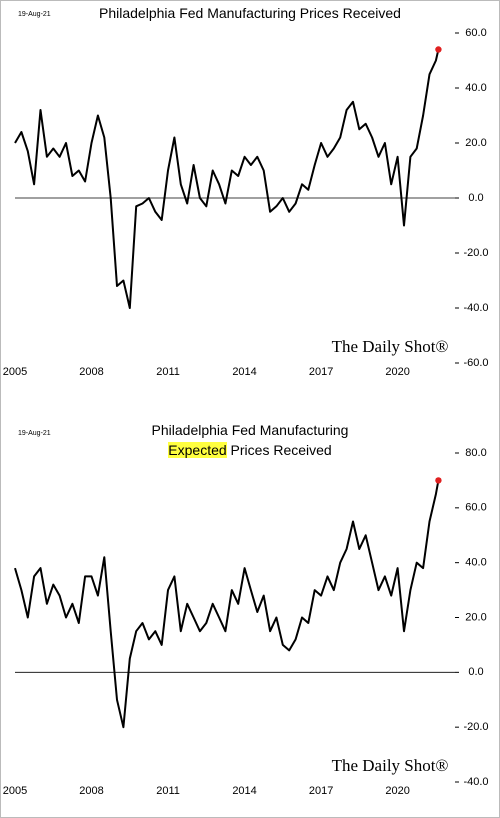 The width and height of the screenshot is (500, 818). Describe the element at coordinates (250, 430) in the screenshot. I see `chart-title: Philadelphia Fed Manufacturing` at that location.